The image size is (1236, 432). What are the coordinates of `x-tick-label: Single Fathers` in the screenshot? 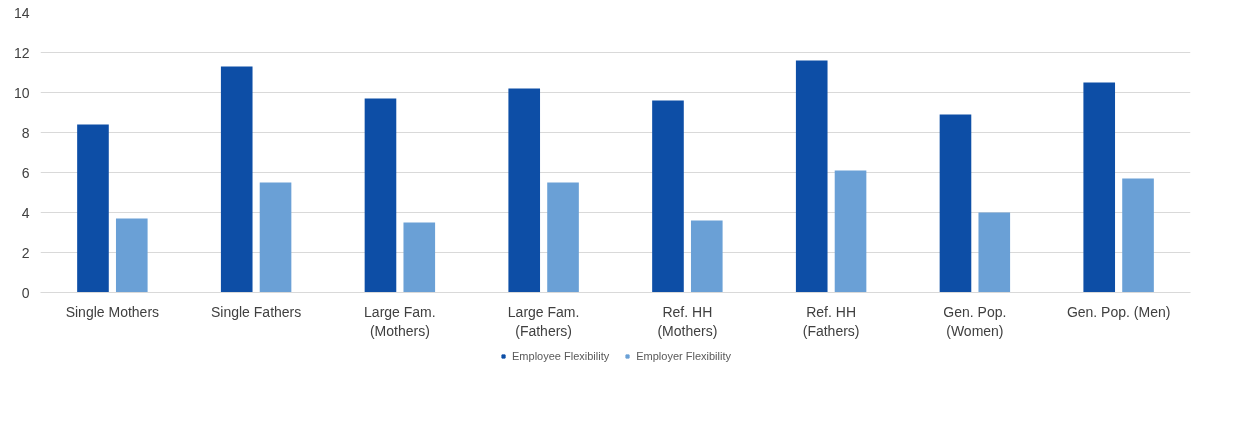 It's located at (256, 311).